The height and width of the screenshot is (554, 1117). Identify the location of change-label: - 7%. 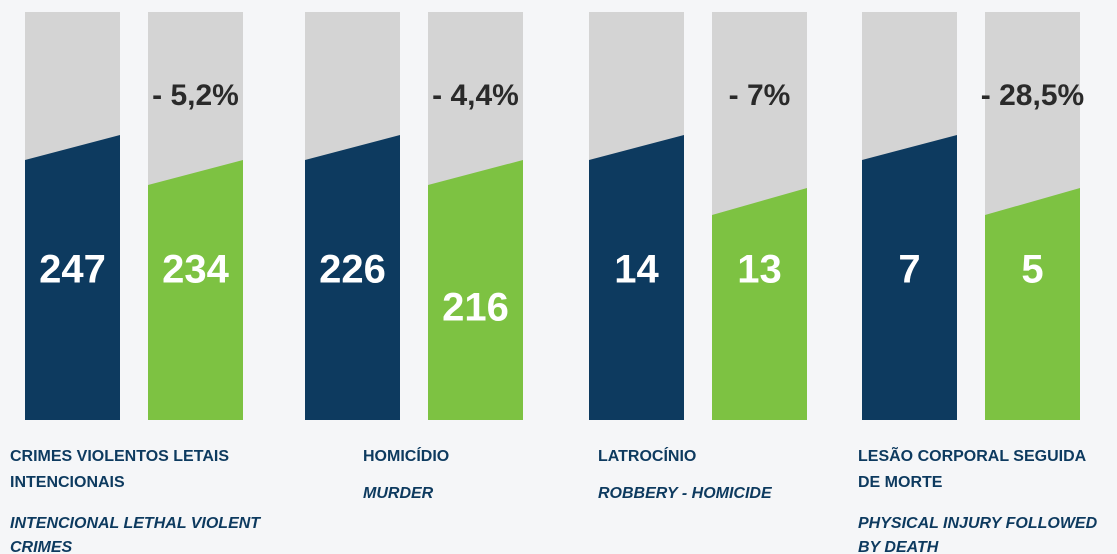
(760, 95).